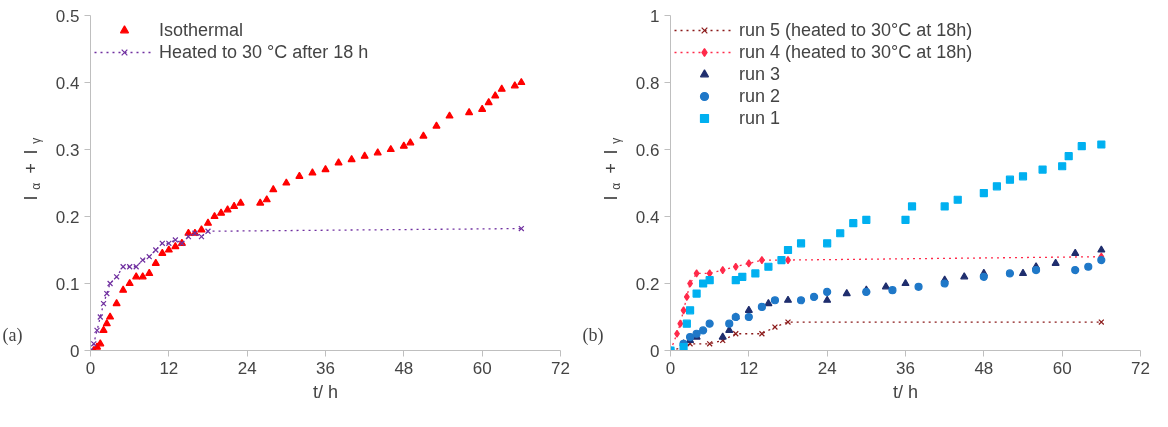  I want to click on text: (b), so click(593, 335).